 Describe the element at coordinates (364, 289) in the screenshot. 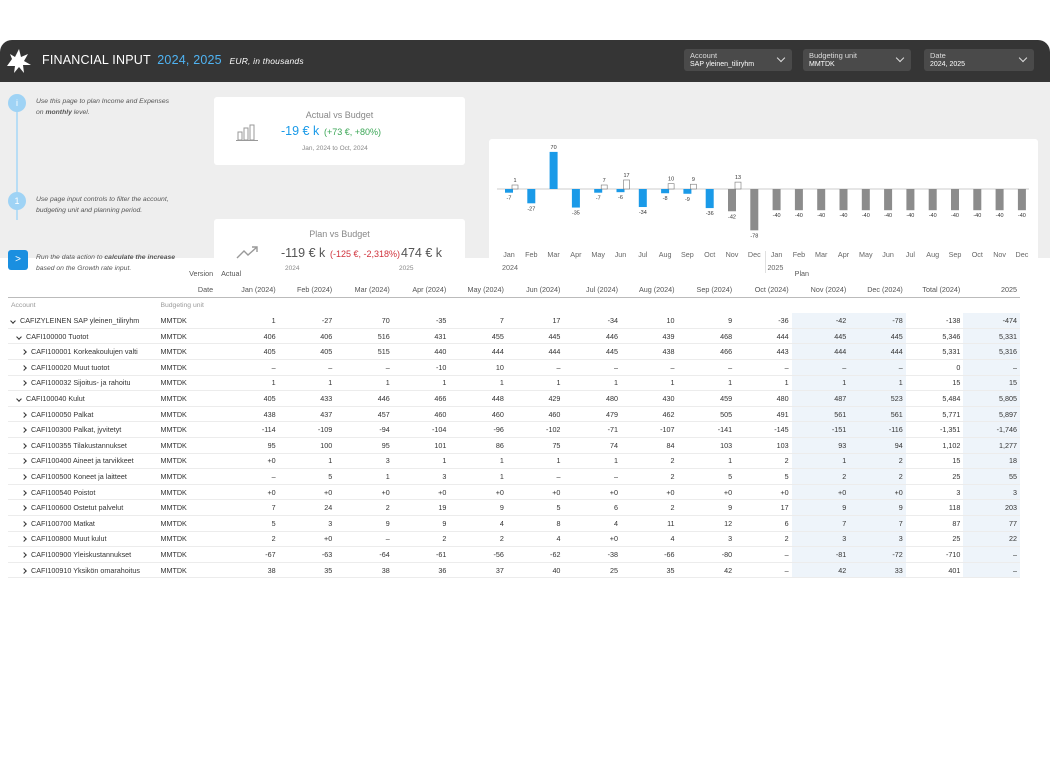

I see `column-header: Mar (2024)` at that location.